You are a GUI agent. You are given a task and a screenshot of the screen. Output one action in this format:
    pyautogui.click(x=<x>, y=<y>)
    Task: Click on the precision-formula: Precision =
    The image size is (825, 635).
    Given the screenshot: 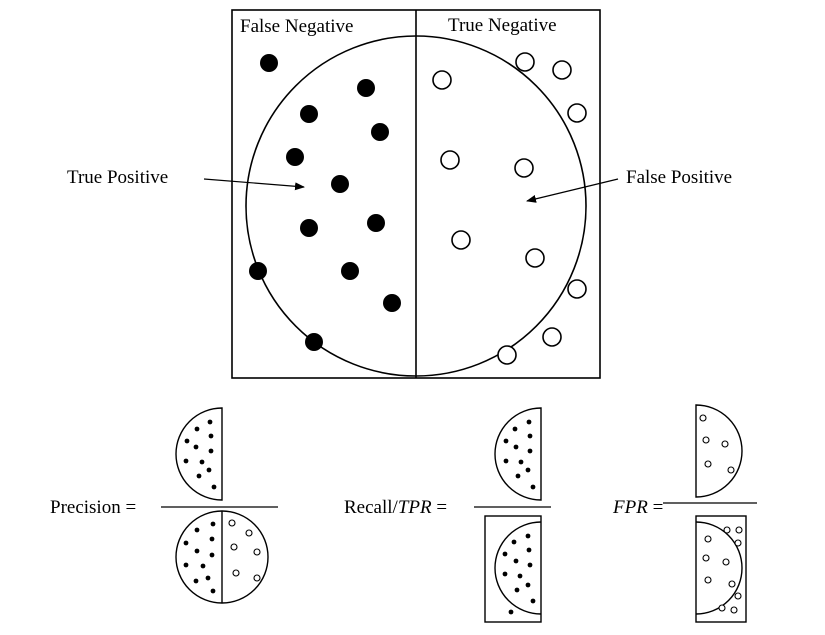 What is the action you would take?
    pyautogui.click(x=164, y=505)
    